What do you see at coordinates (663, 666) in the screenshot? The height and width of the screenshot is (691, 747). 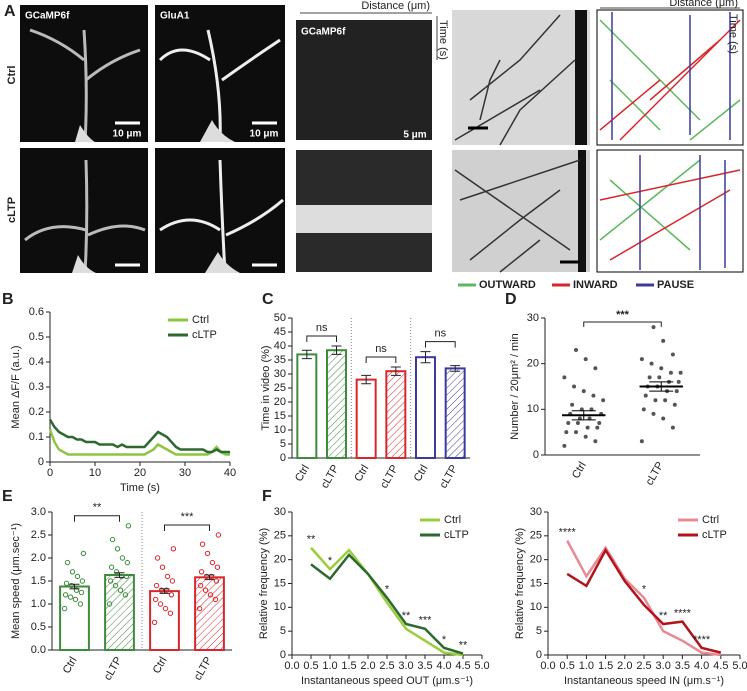 I see `x-tick-label: 3.0` at bounding box center [663, 666].